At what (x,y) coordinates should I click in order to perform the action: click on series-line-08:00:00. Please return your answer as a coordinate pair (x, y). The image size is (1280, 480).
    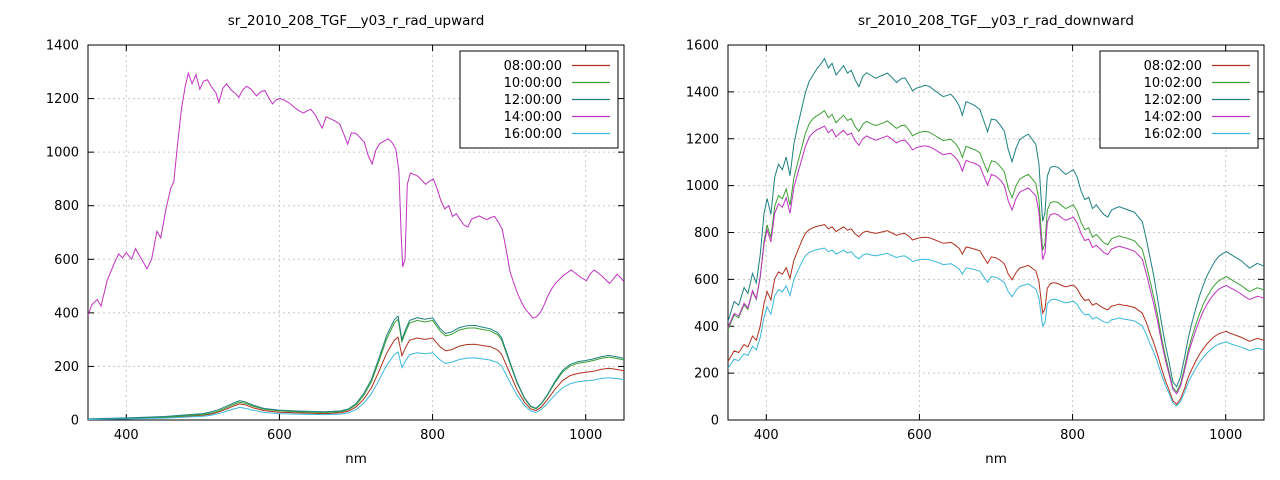
    Looking at the image, I should click on (356, 378).